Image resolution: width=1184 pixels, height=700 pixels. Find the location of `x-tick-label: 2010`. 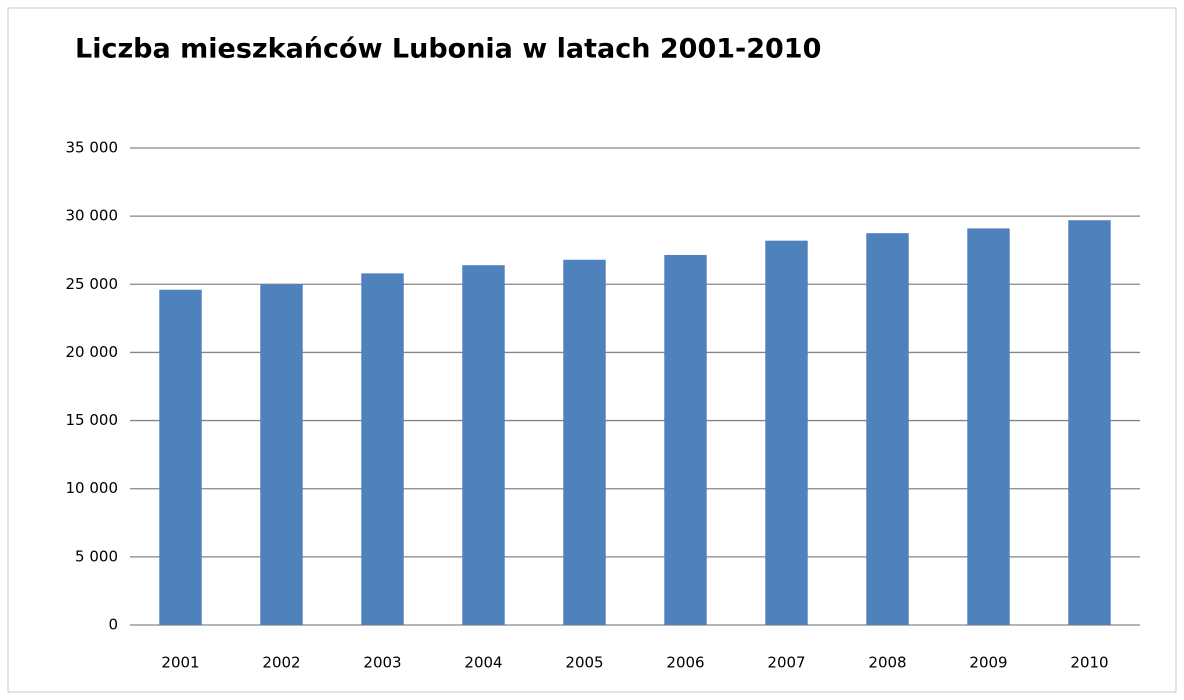

x-tick-label: 2010 is located at coordinates (1089, 663).